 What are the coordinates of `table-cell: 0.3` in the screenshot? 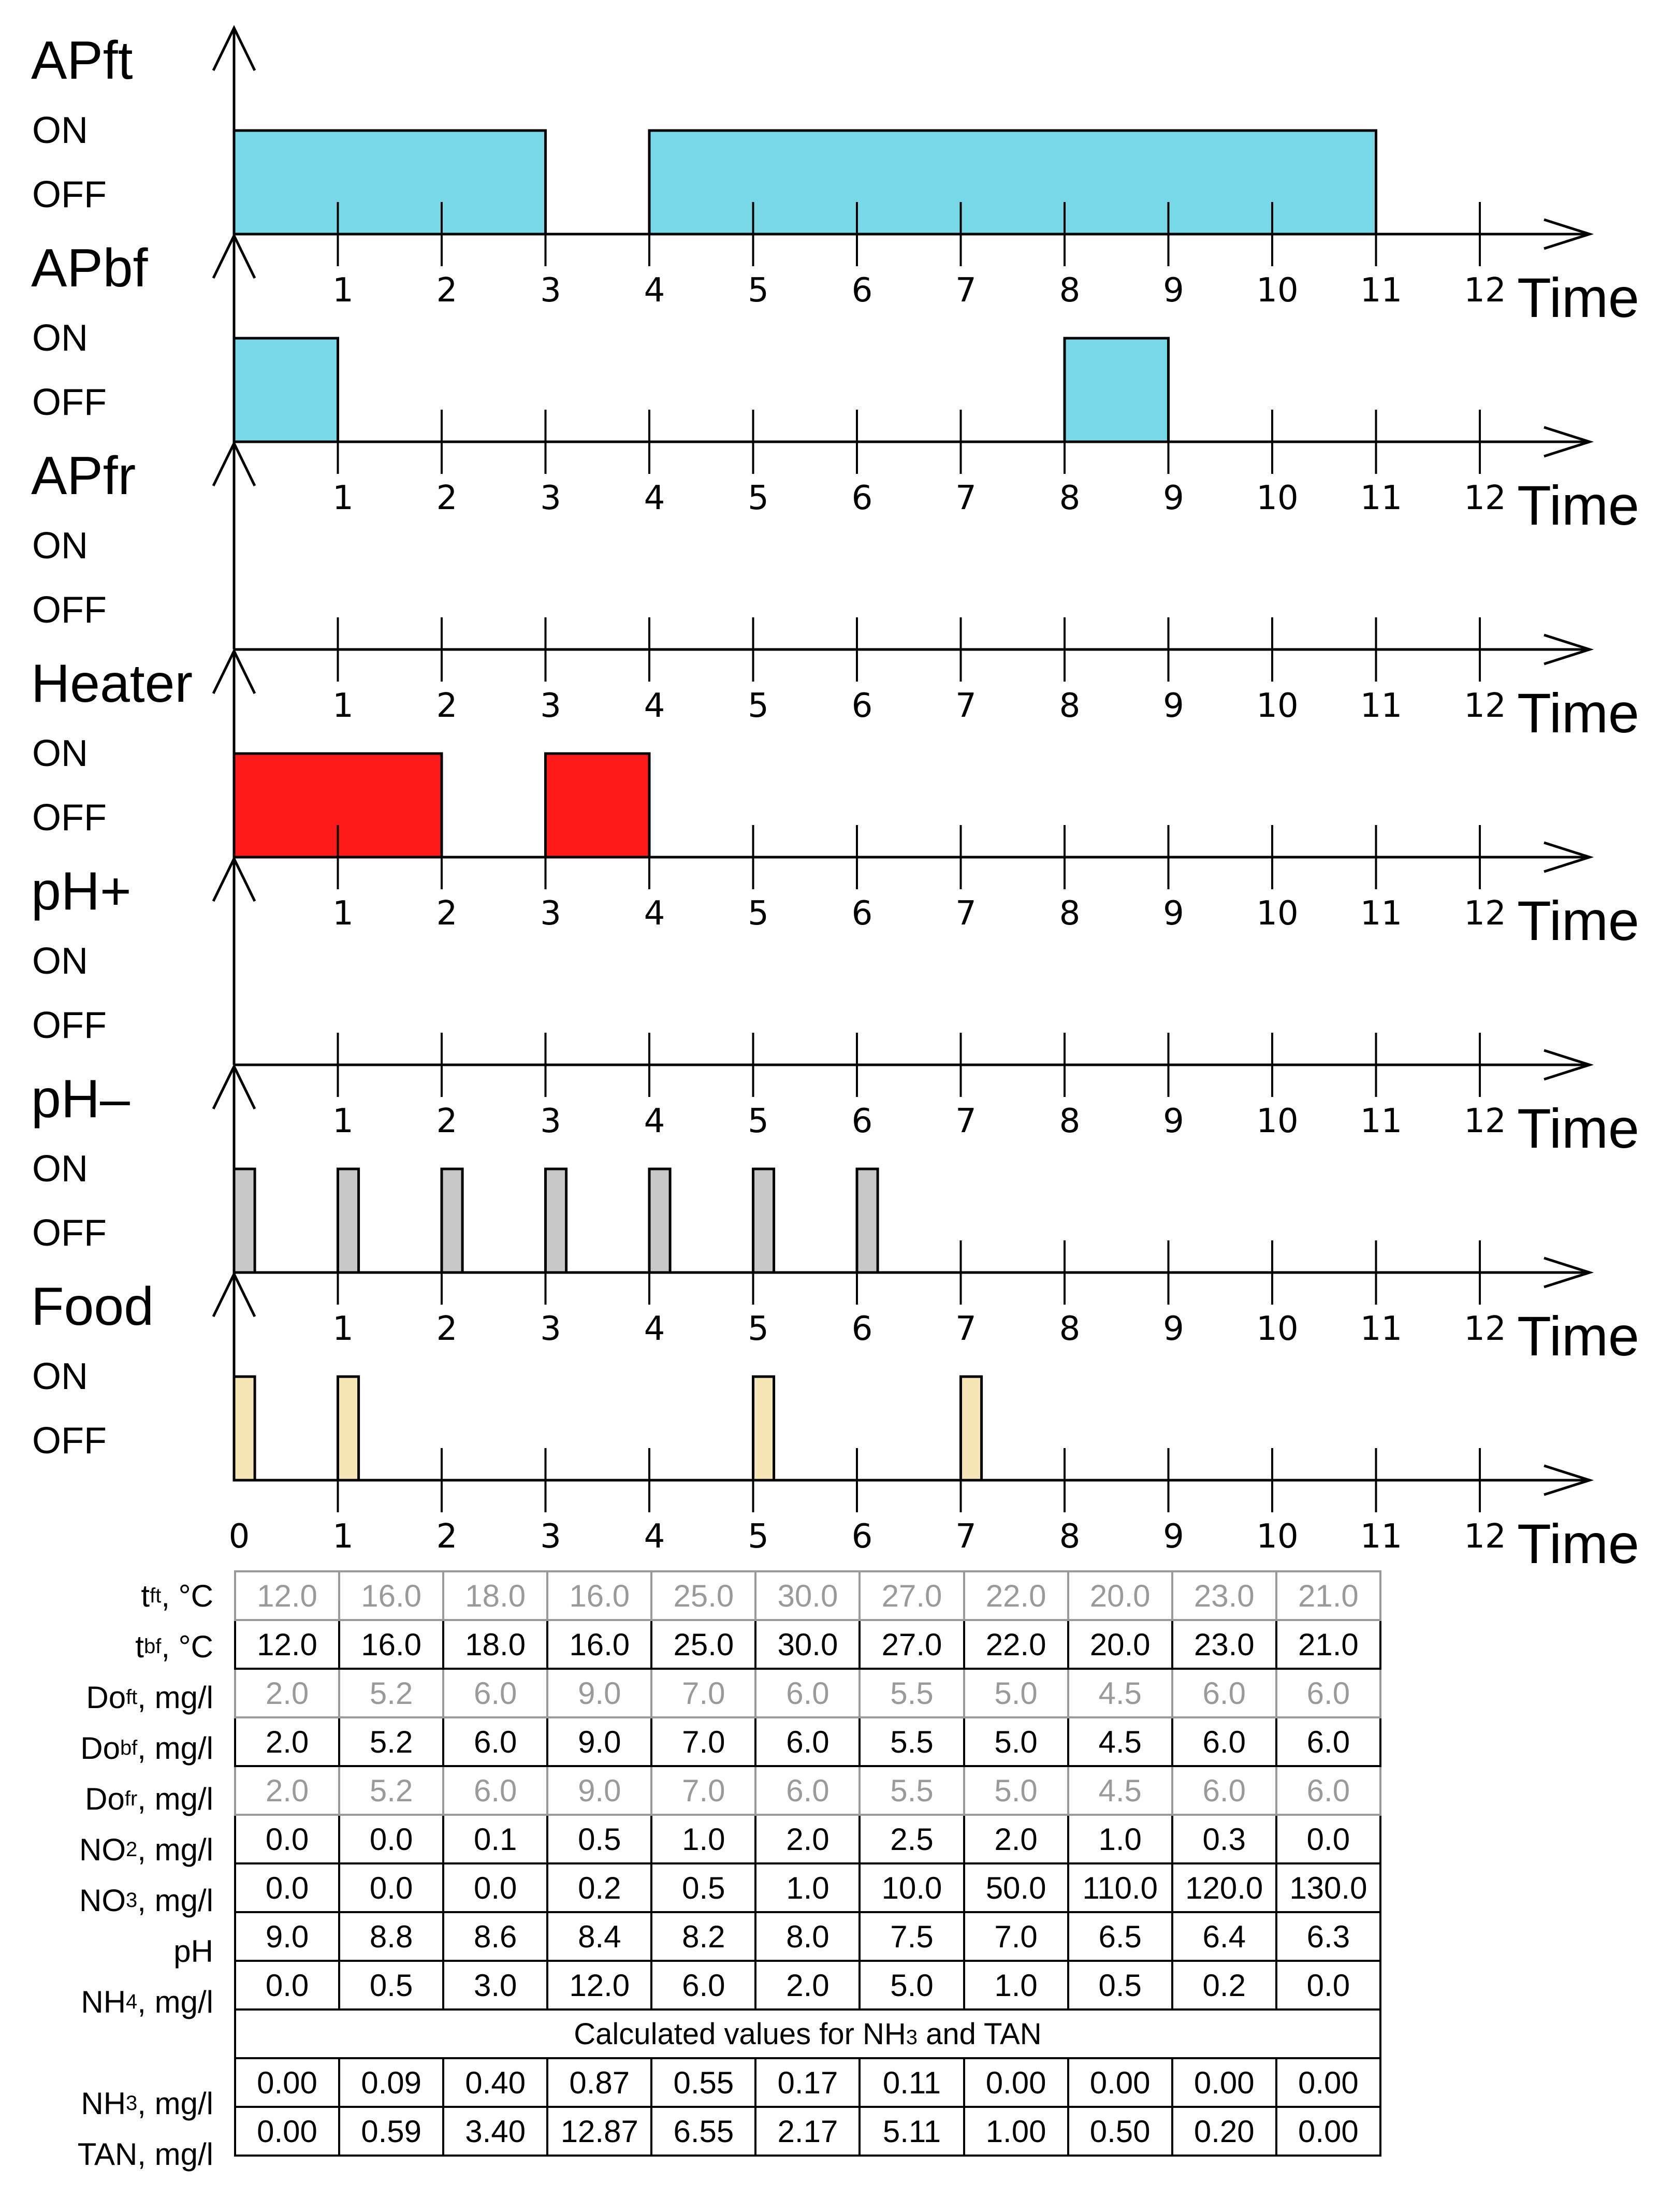 It's located at (1224, 1839).